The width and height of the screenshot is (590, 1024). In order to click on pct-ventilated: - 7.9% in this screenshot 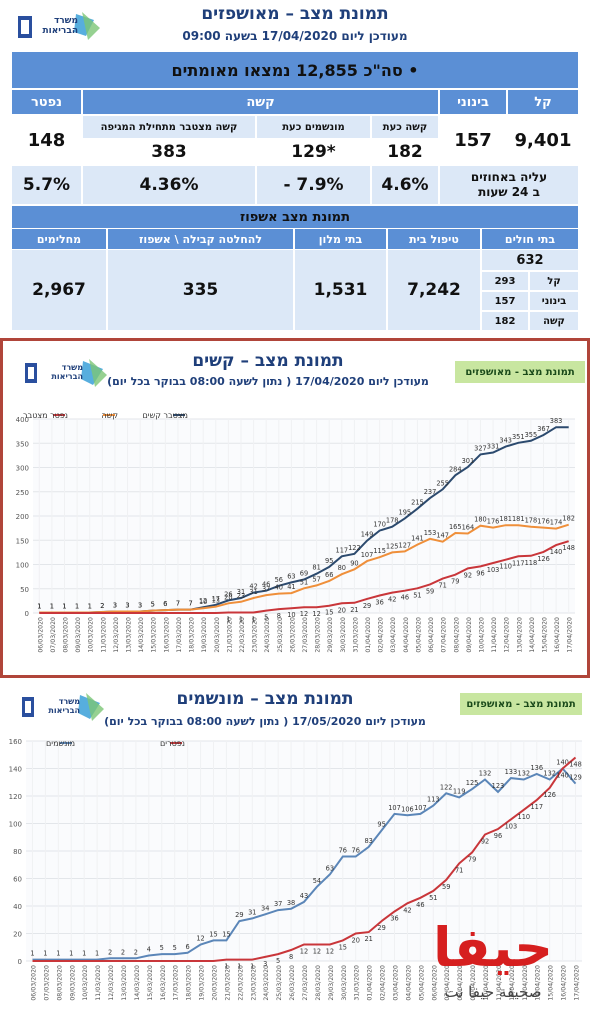, I will do `click(313, 185)`.